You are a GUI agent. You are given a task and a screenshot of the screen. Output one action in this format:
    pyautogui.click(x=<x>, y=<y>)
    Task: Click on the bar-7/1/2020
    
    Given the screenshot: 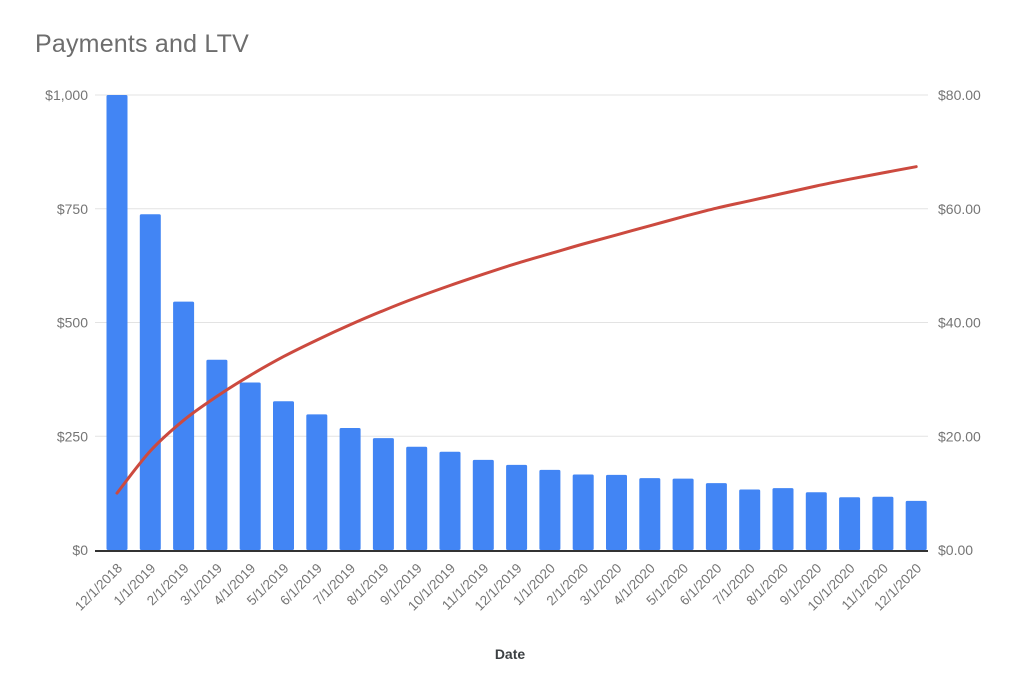 What is the action you would take?
    pyautogui.click(x=750, y=519)
    